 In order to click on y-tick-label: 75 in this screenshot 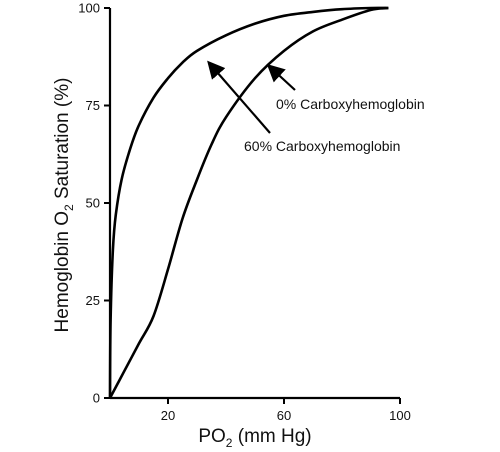, I will do `click(93, 105)`.